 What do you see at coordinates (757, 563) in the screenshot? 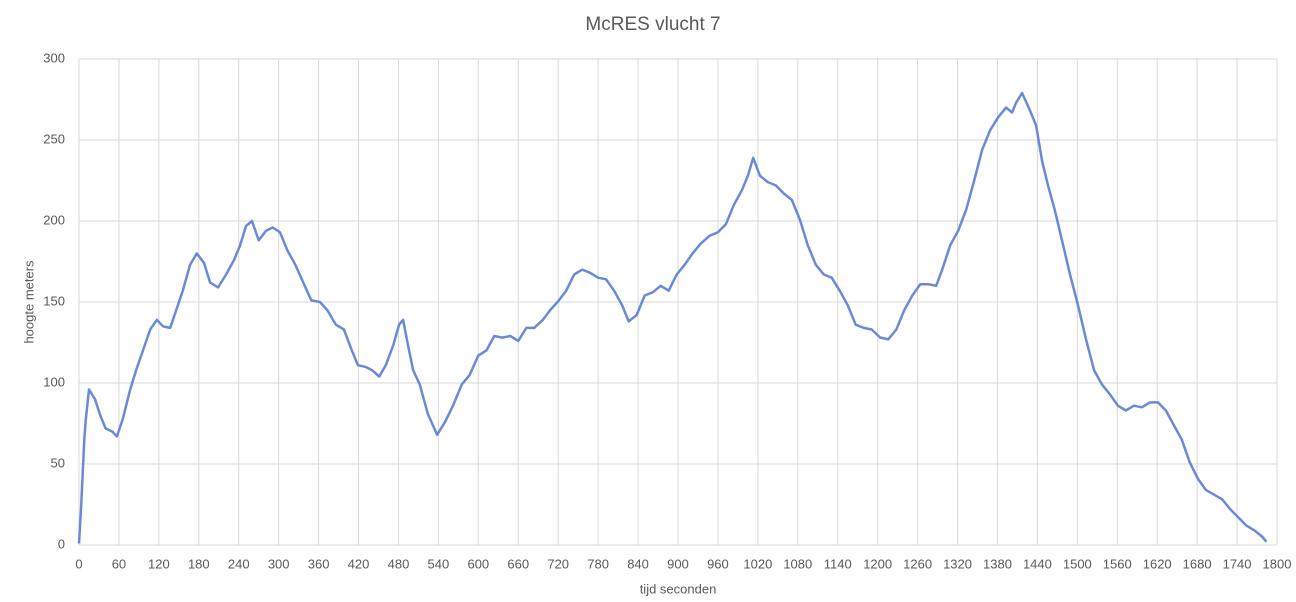
I see `x-tick-label: 1020` at bounding box center [757, 563].